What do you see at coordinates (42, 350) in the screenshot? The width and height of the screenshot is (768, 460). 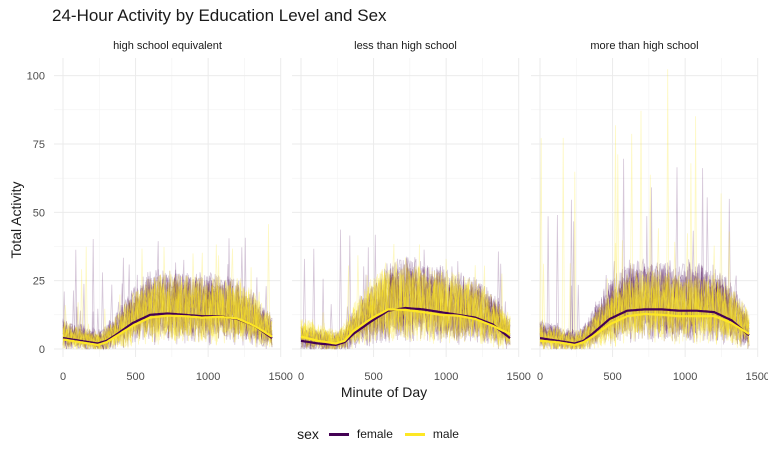 I see `y-tick-label: 0` at bounding box center [42, 350].